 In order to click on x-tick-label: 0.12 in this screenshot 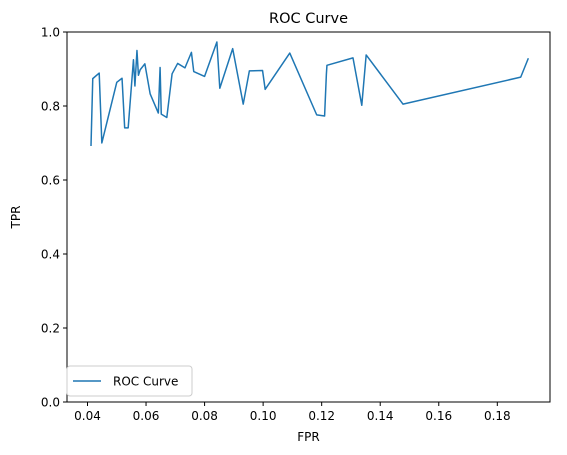, I will do `click(321, 416)`.